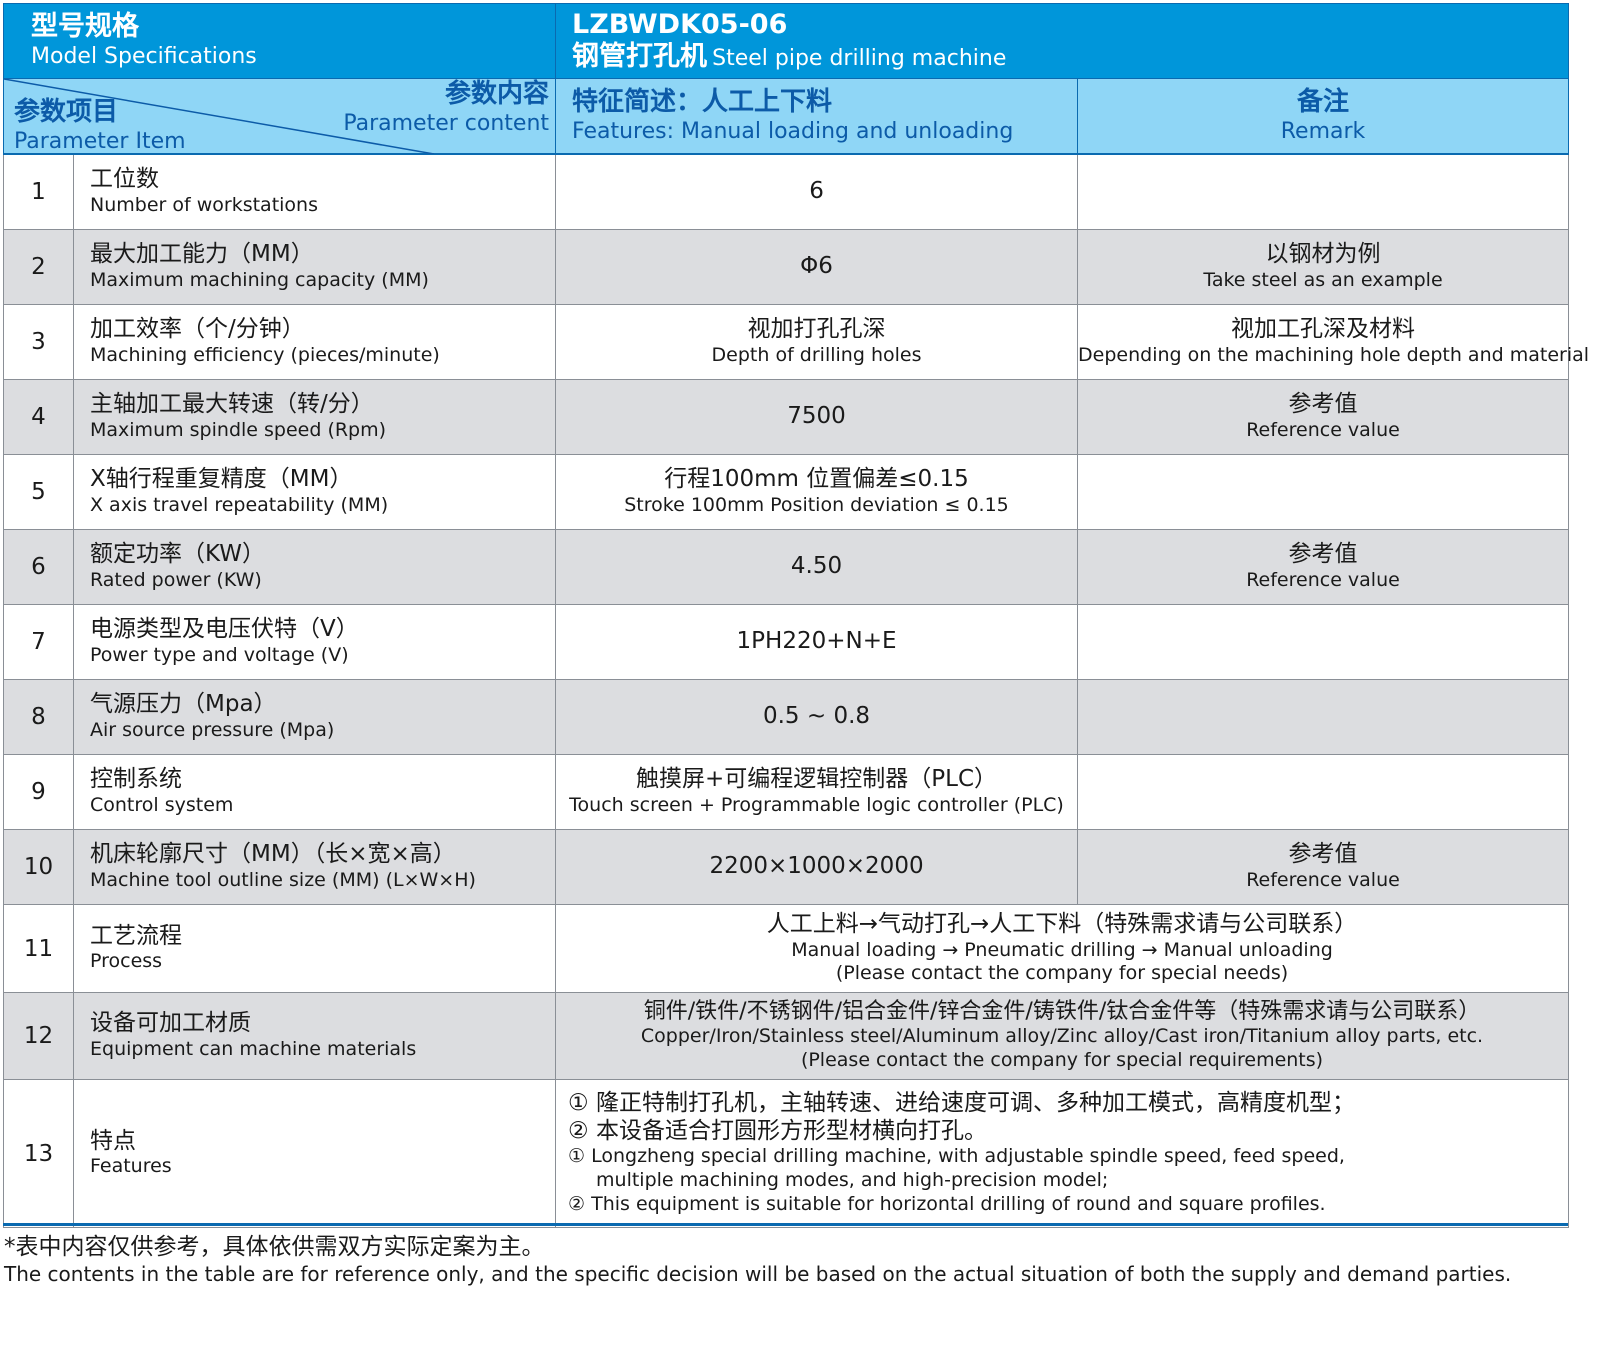 Image resolution: width=1600 pixels, height=1350 pixels. What do you see at coordinates (113, 1140) in the screenshot?
I see `param-cn: 特点` at bounding box center [113, 1140].